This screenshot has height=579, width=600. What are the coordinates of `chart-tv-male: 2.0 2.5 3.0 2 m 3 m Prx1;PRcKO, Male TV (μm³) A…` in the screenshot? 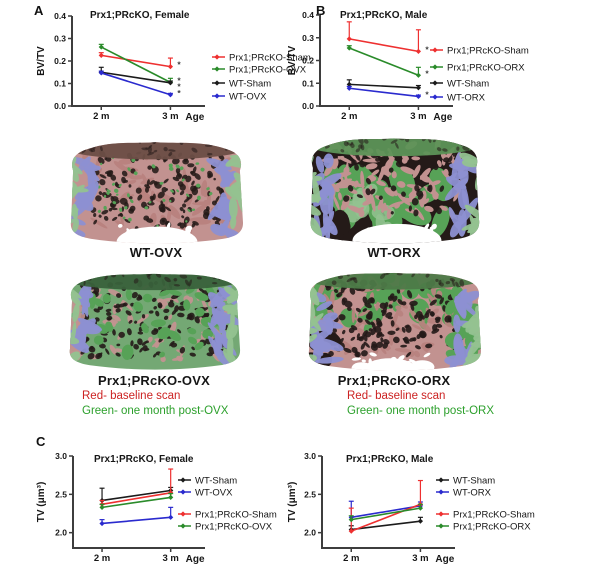 It's located at (411, 508).